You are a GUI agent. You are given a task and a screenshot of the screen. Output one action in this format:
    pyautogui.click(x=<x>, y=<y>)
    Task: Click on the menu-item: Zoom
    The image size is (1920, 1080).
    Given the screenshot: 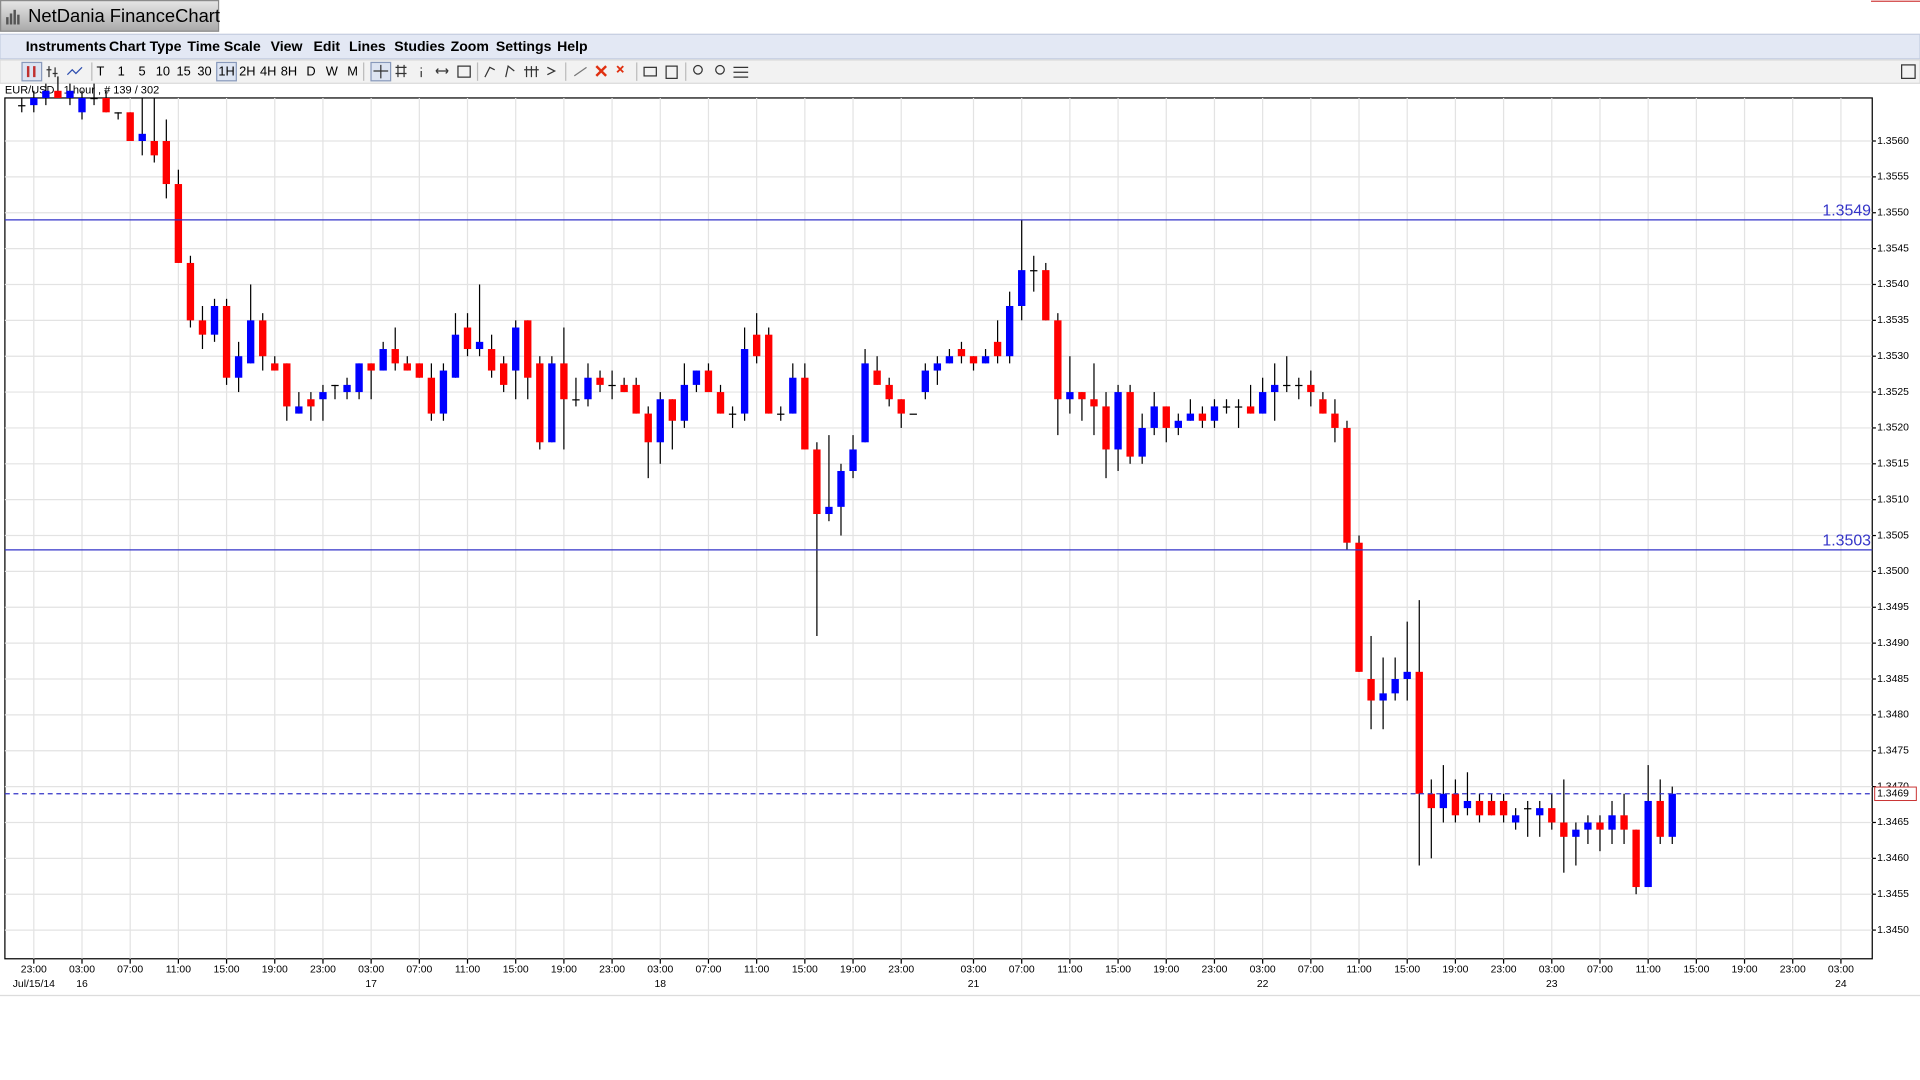 What is the action you would take?
    pyautogui.click(x=470, y=46)
    